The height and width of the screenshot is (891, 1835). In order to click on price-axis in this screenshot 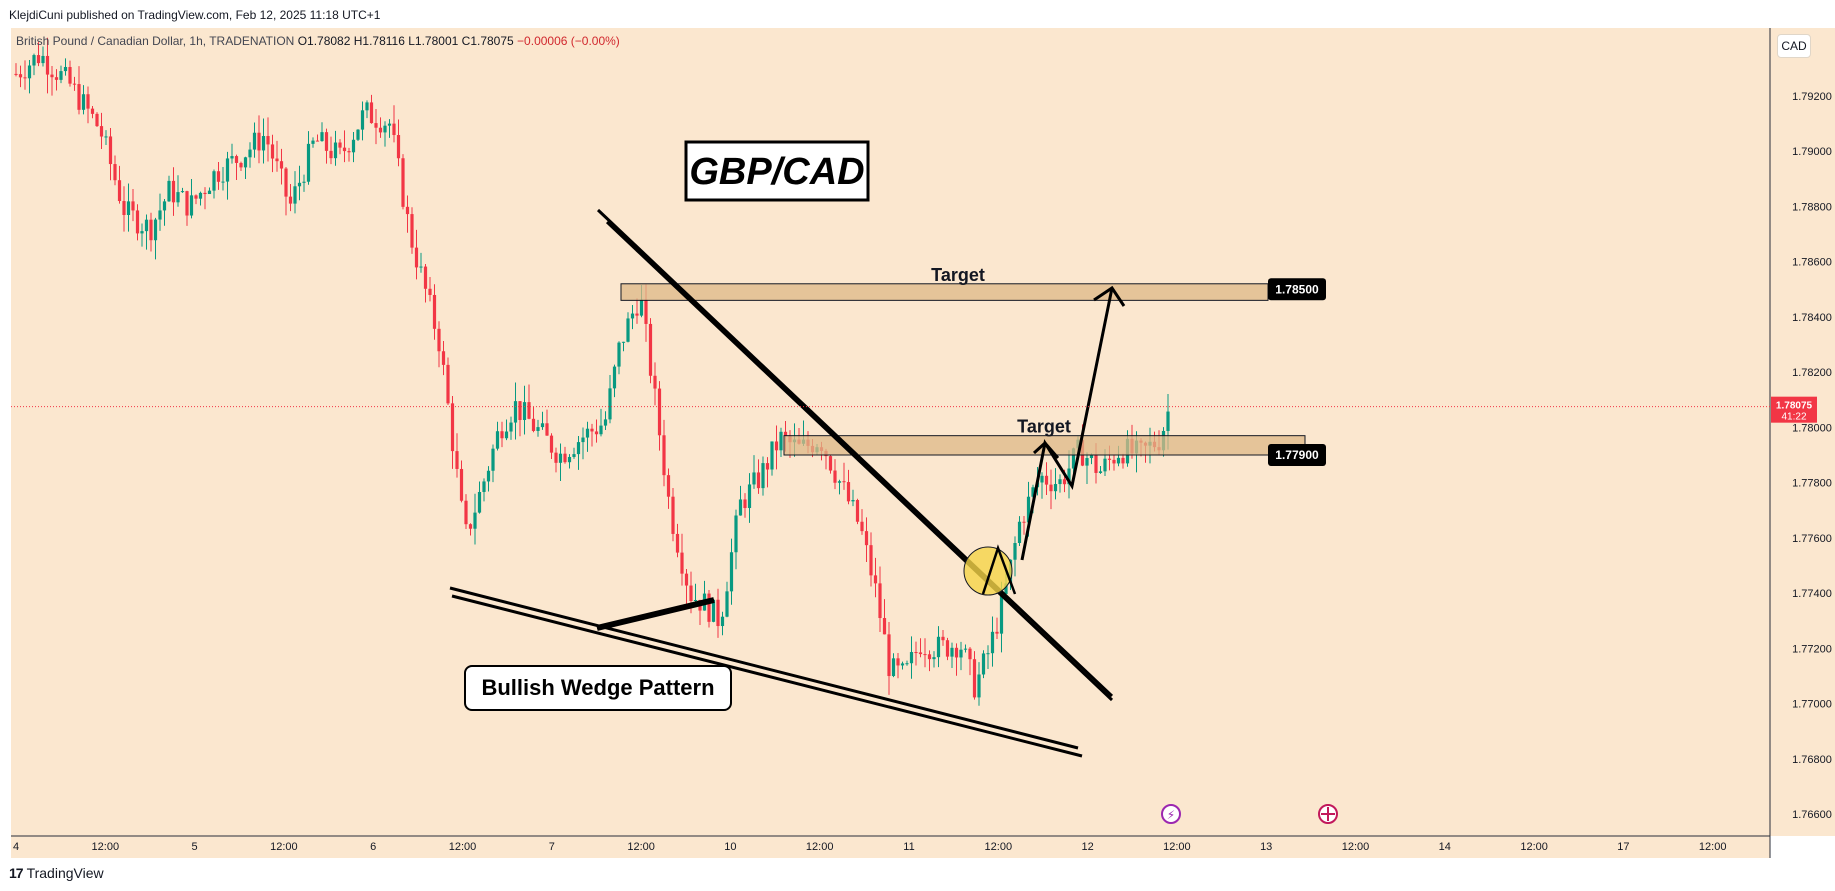, I will do `click(1802, 432)`.